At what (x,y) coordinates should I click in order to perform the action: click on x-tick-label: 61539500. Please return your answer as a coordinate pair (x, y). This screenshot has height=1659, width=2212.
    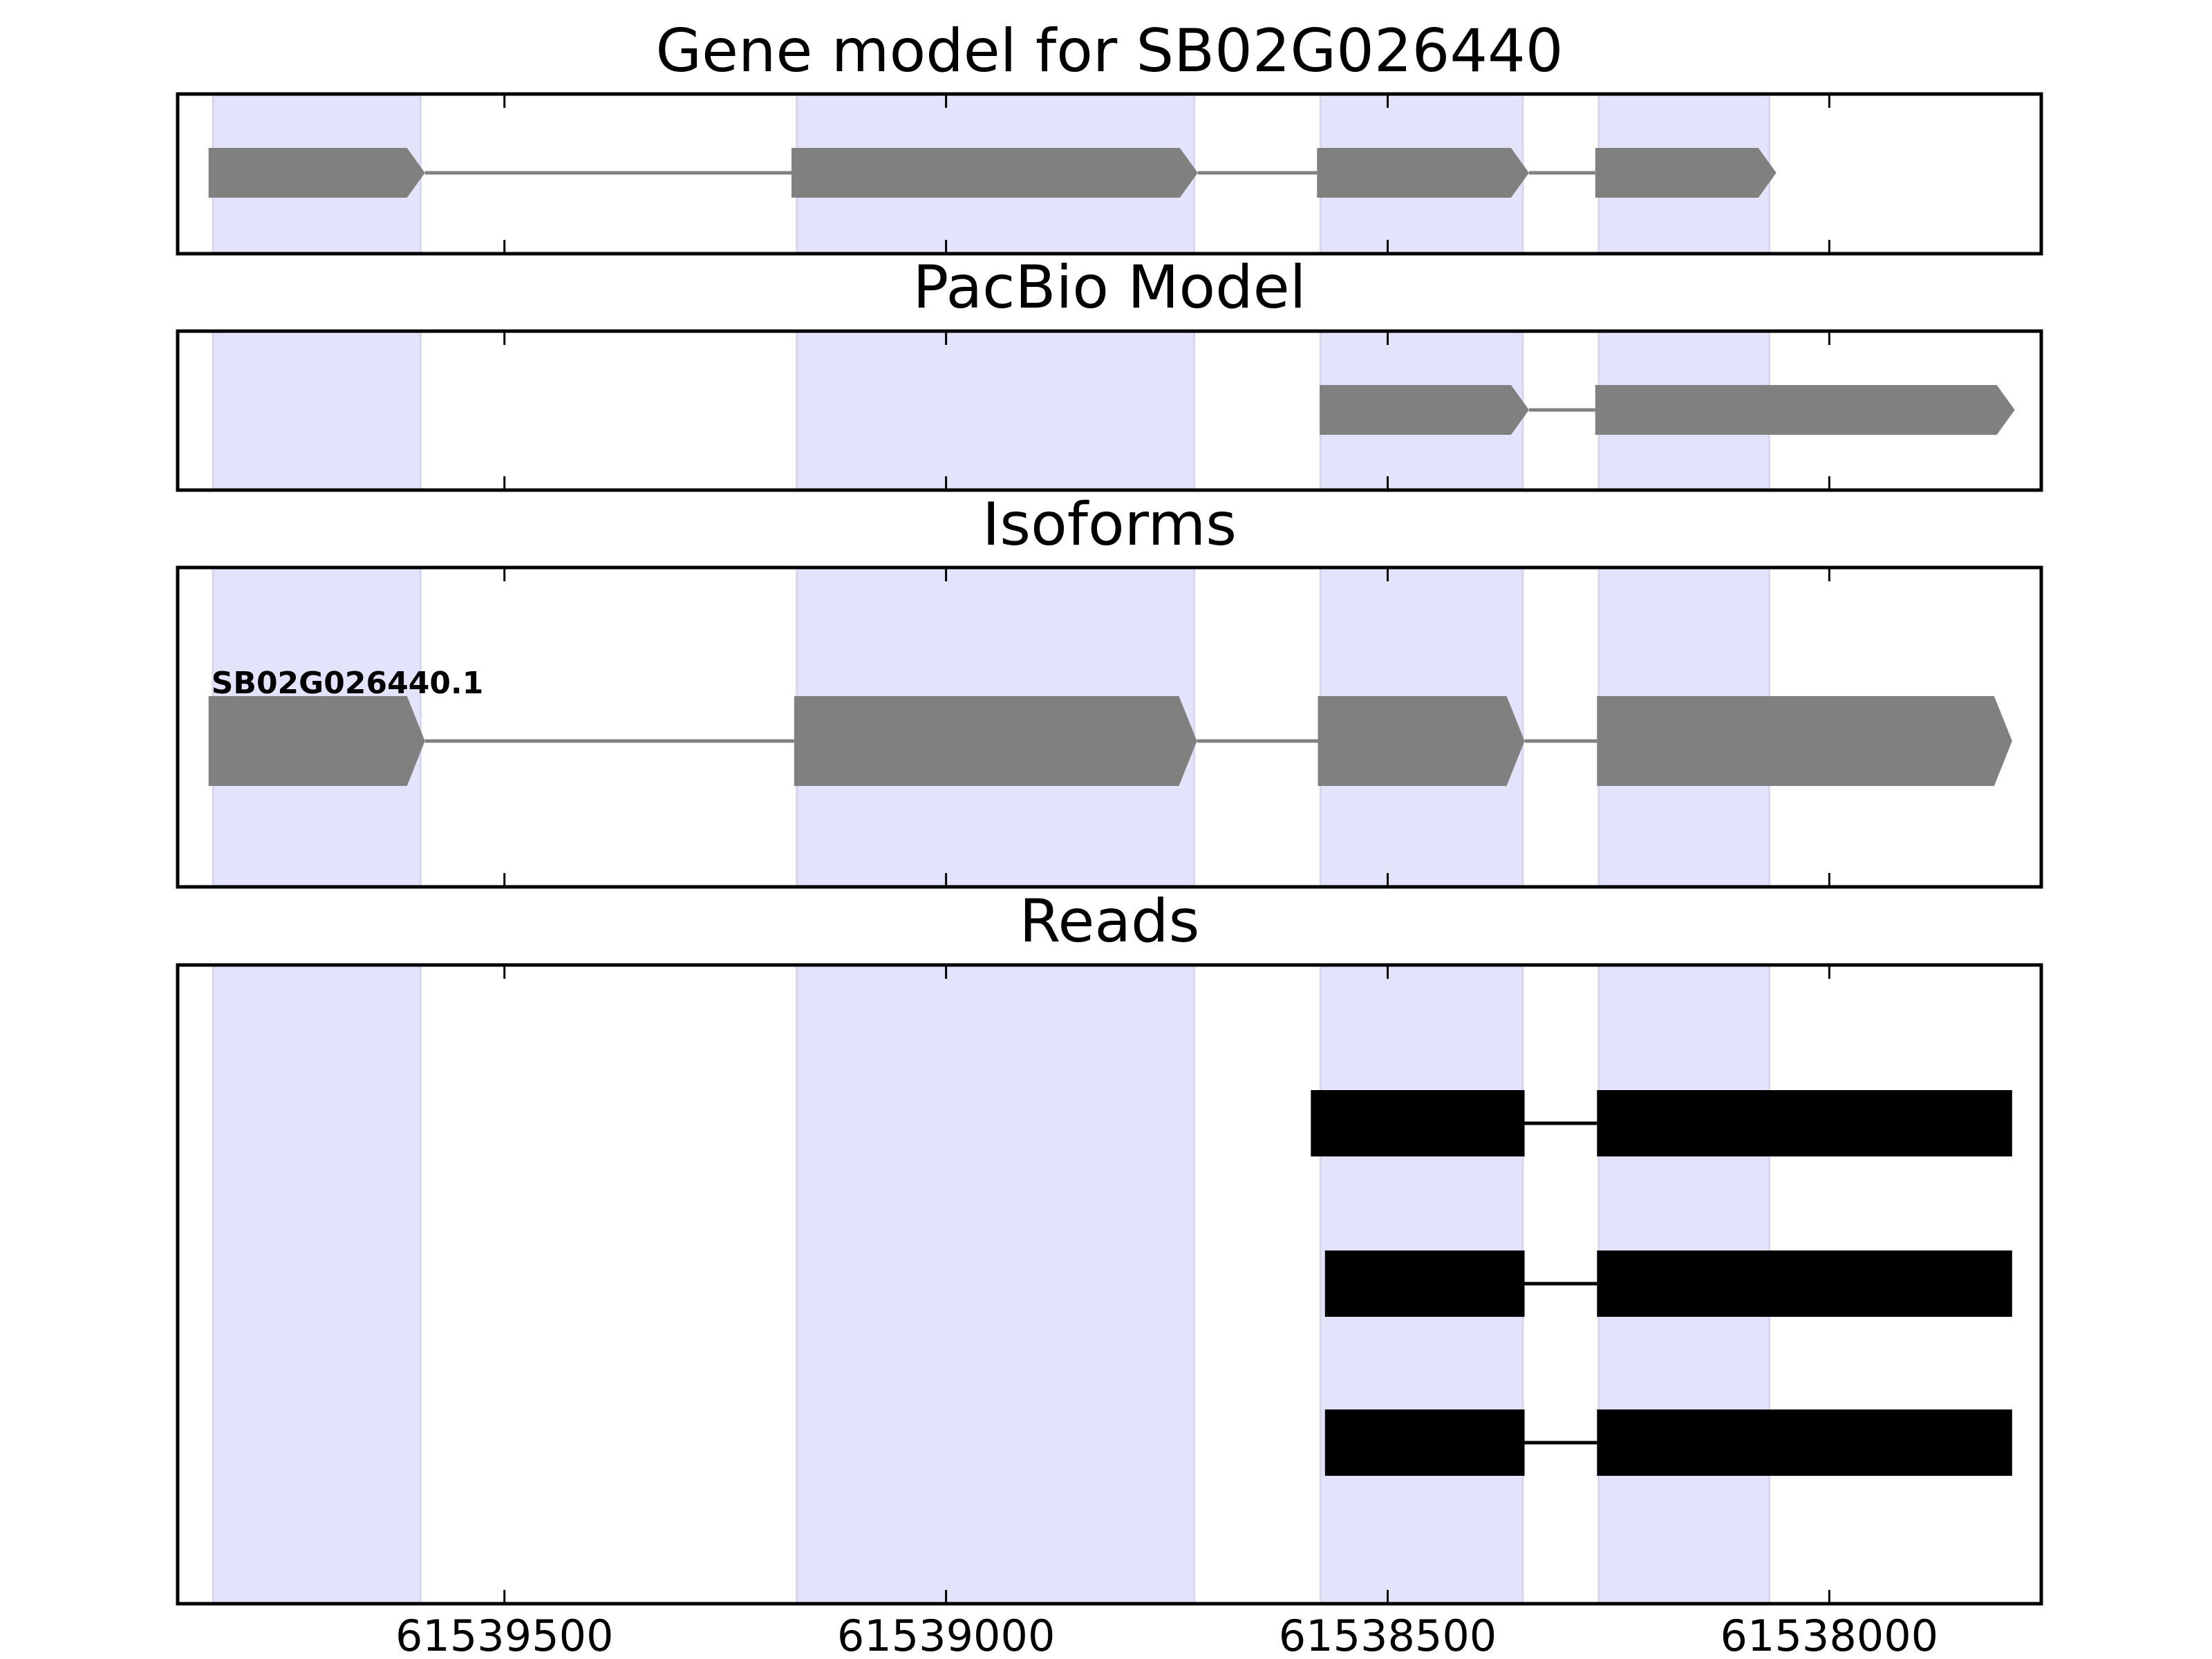
    Looking at the image, I should click on (504, 1635).